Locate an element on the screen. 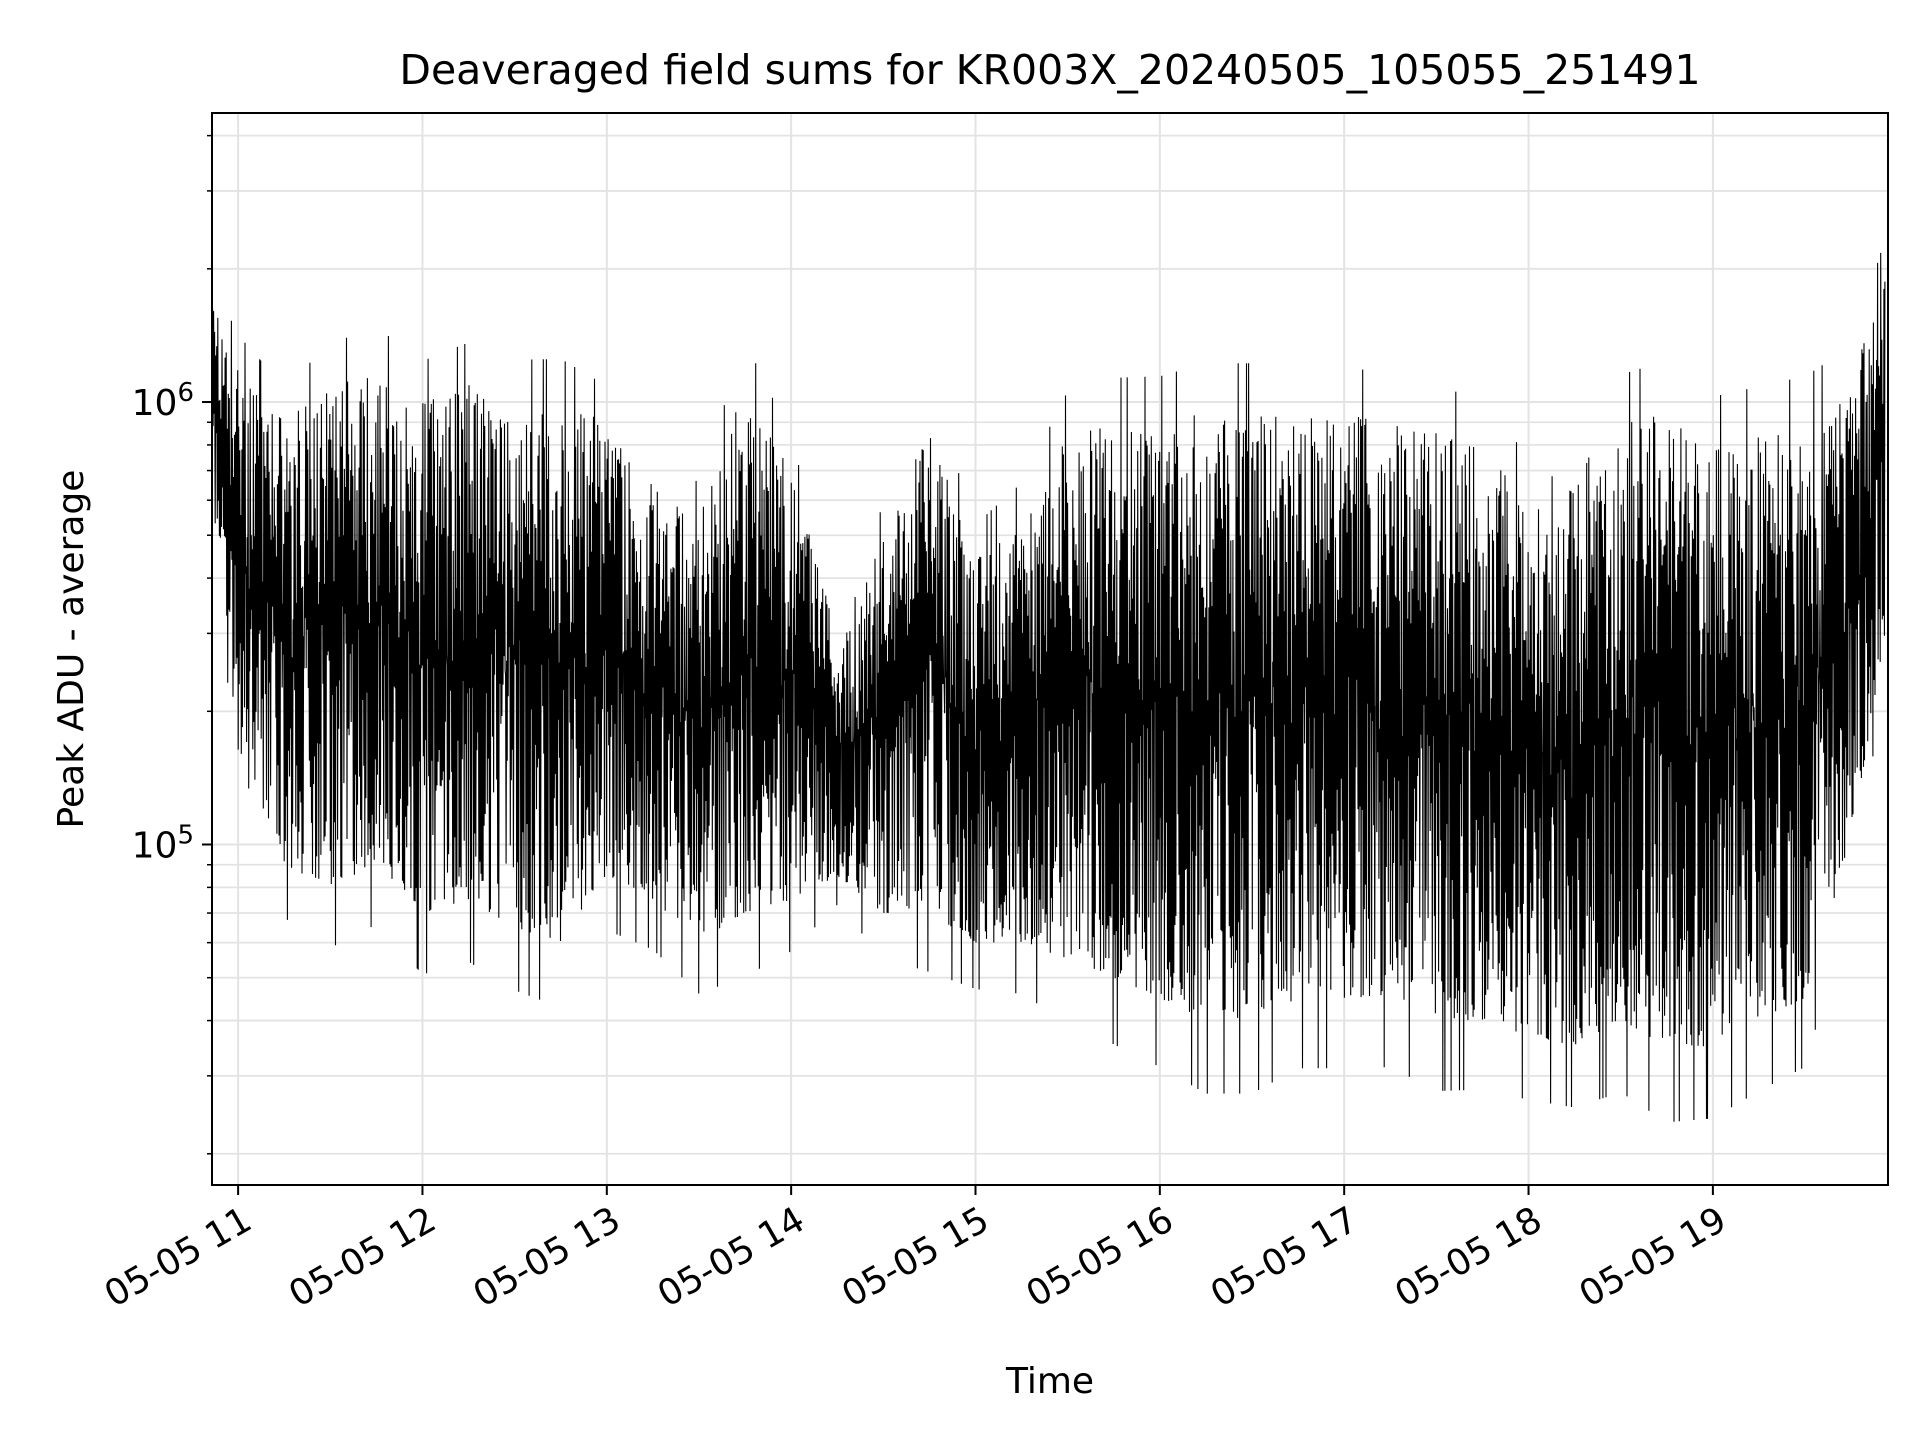  x-tick-label: 05-05 11 is located at coordinates (178, 1257).